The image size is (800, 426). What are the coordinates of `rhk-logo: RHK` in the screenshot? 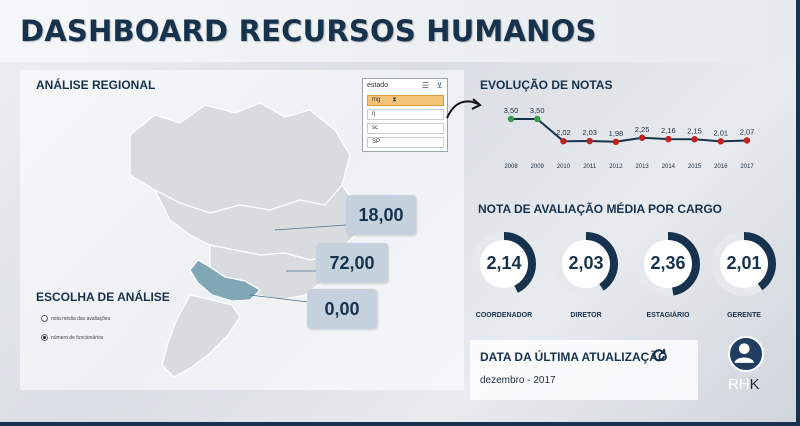 It's located at (746, 368).